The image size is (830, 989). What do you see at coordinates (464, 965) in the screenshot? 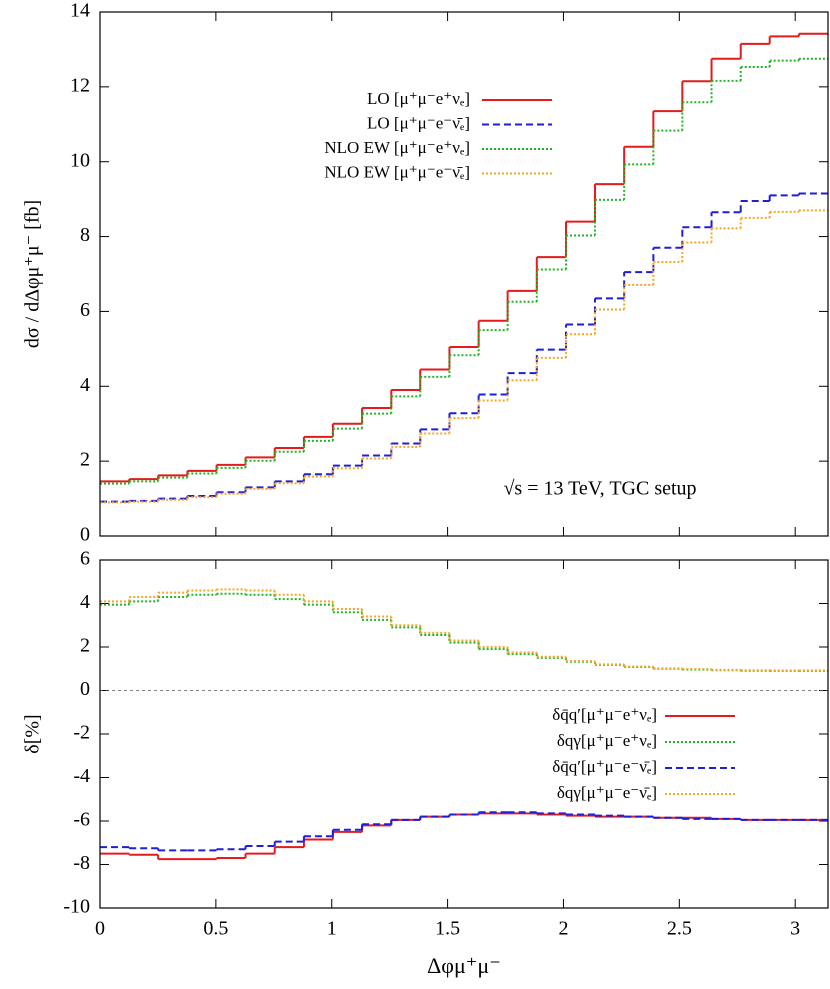
I see `x-axis-label: Δφμ⁺μ⁻` at bounding box center [464, 965].